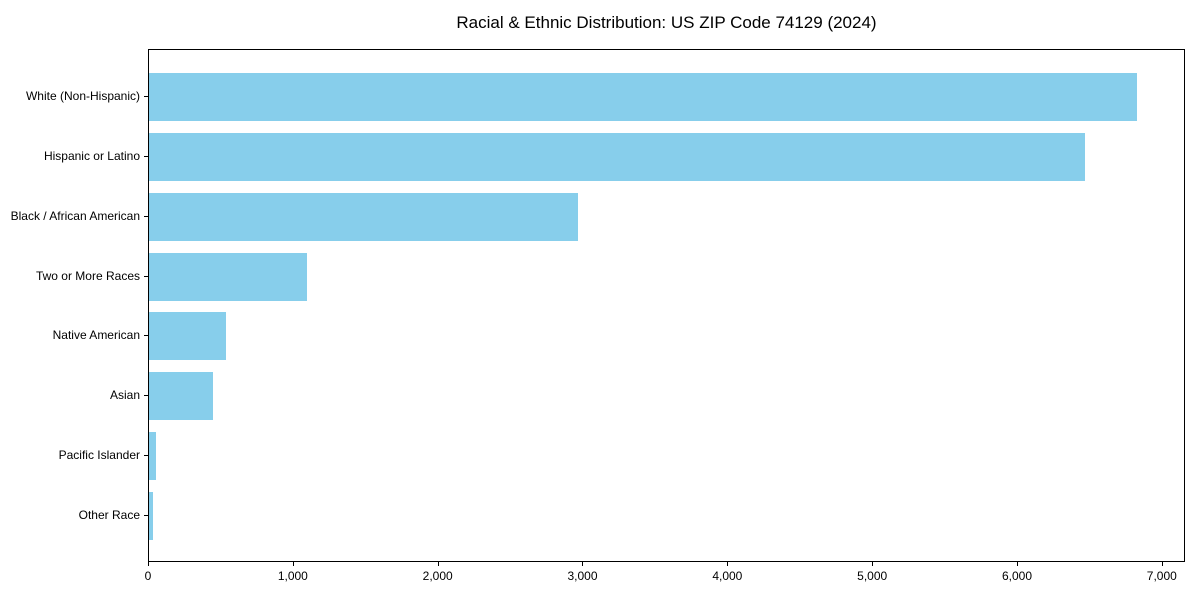  Describe the element at coordinates (437, 576) in the screenshot. I see `x-tick-label: 2,000` at that location.